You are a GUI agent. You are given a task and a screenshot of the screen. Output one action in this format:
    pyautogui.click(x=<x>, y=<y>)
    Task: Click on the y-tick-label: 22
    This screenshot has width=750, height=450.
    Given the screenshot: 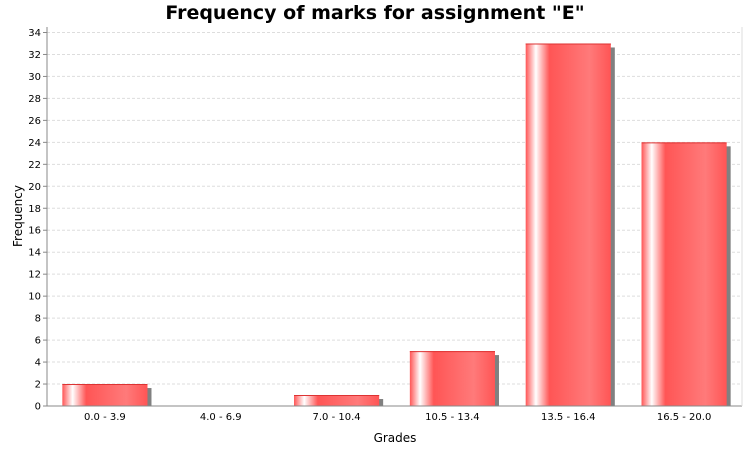 What is the action you would take?
    pyautogui.click(x=34, y=165)
    